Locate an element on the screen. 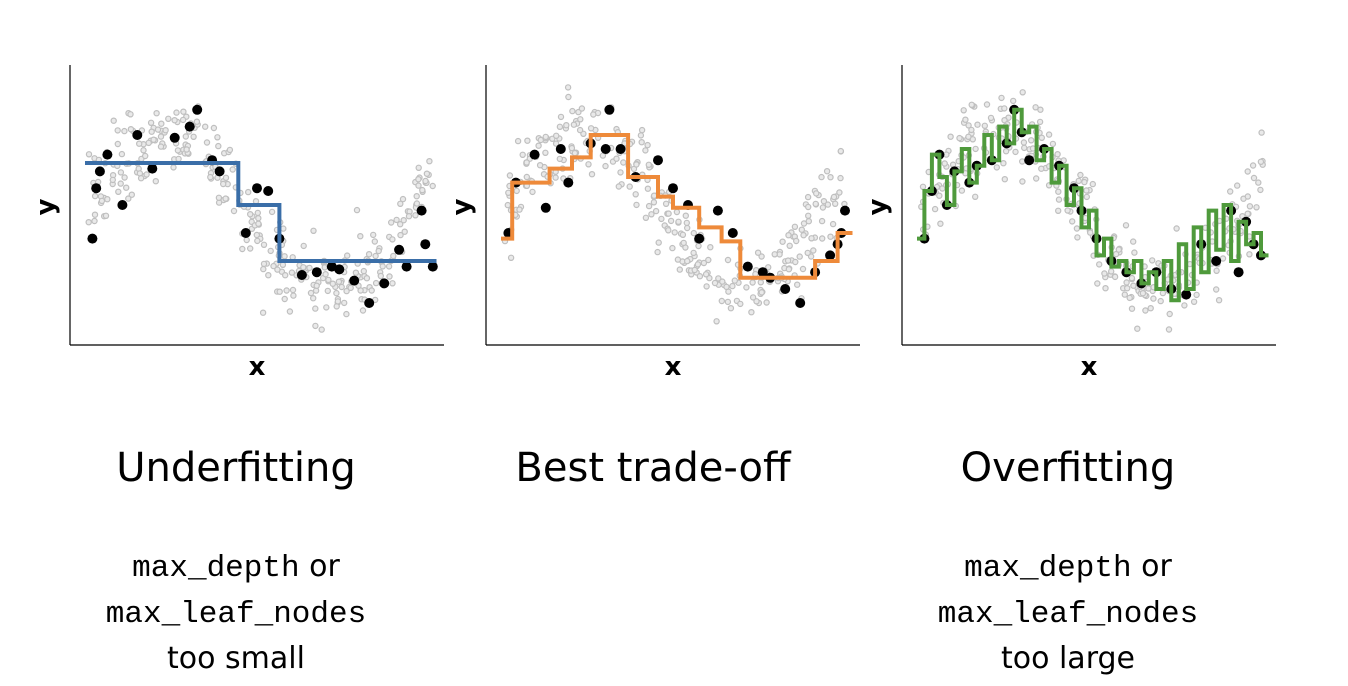  overfitting-train-point is located at coordinates (1186, 294).